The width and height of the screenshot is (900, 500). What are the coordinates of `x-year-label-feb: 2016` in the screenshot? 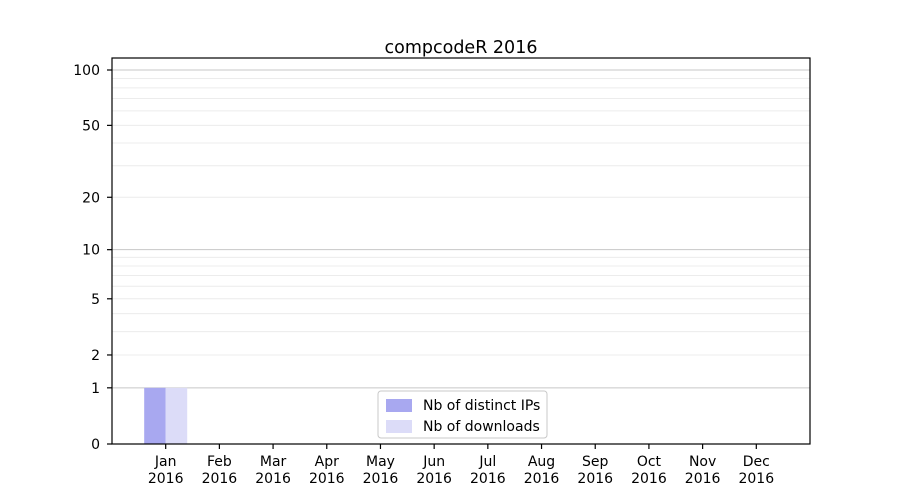 It's located at (220, 479).